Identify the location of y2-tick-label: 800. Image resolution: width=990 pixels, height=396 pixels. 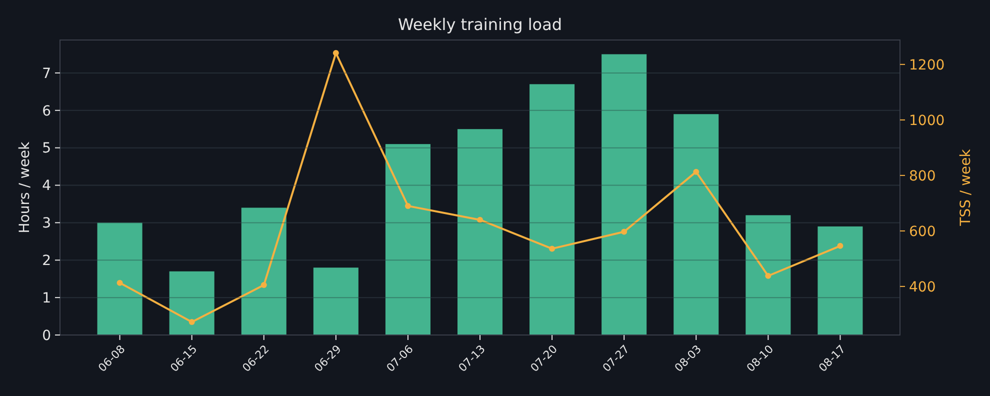
(922, 176).